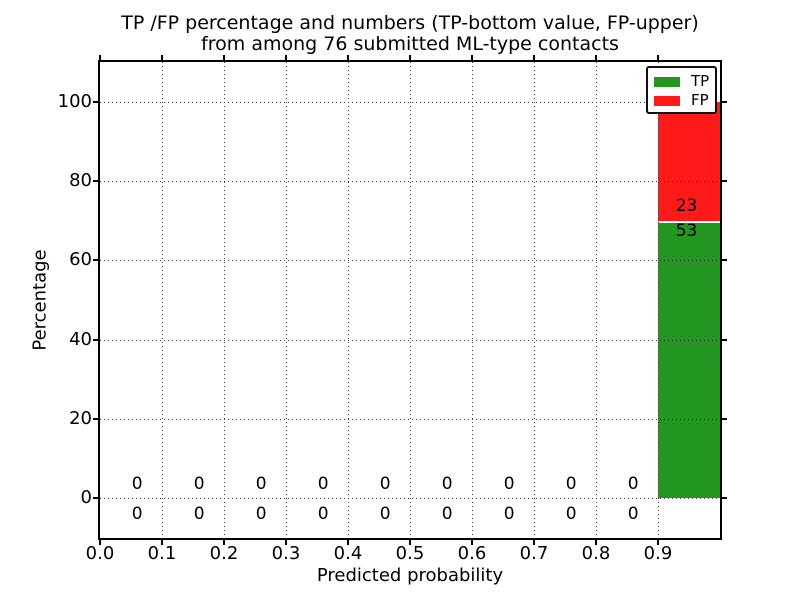 The width and height of the screenshot is (800, 600). Describe the element at coordinates (689, 221) in the screenshot. I see `bar-stack-divider` at that location.